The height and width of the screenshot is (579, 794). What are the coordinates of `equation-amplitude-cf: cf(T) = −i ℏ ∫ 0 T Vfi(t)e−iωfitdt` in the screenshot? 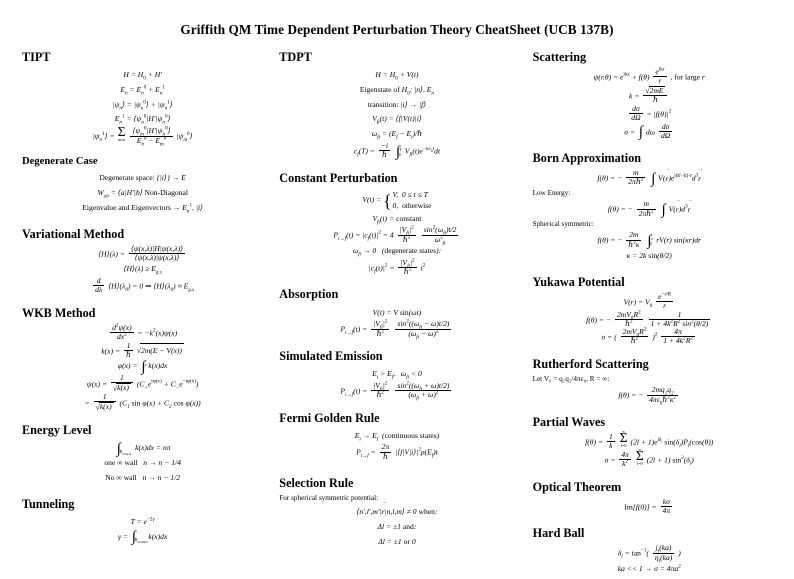 It's located at (397, 150).